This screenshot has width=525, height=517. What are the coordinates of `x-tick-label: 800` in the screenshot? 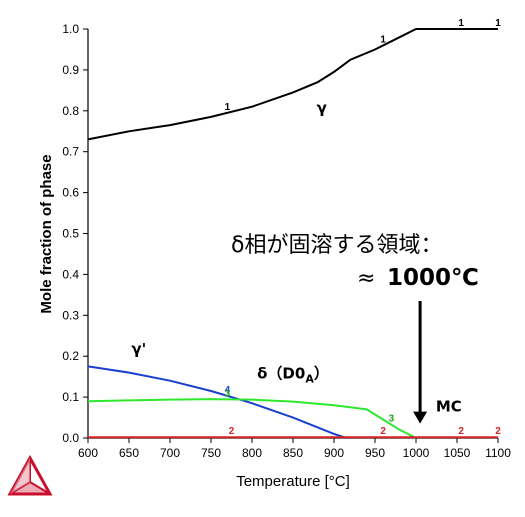 It's located at (252, 453).